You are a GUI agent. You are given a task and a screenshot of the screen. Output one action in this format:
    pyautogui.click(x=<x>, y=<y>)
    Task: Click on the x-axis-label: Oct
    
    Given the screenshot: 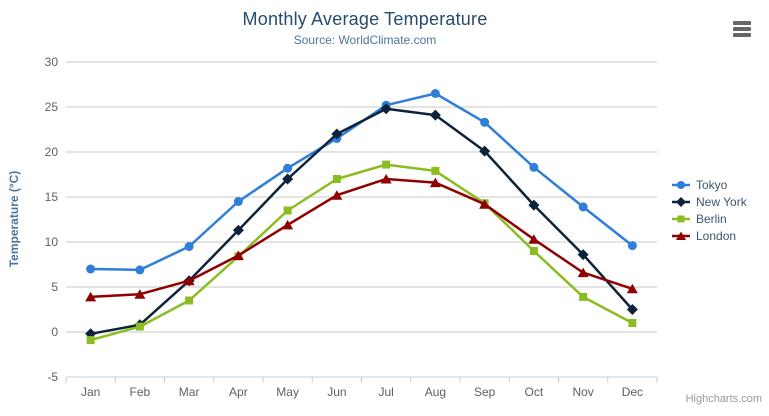 What is the action you would take?
    pyautogui.click(x=534, y=392)
    